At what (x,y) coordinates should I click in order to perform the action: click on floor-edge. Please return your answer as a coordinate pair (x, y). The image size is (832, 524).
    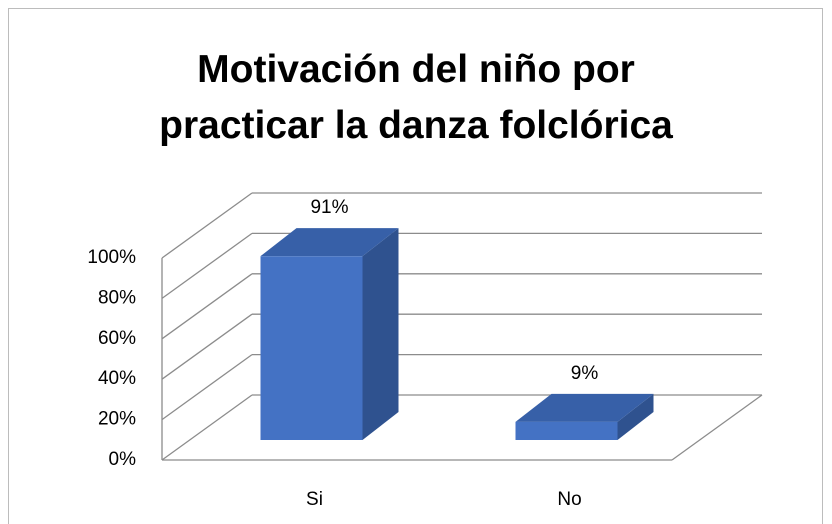
    Looking at the image, I should click on (717, 427).